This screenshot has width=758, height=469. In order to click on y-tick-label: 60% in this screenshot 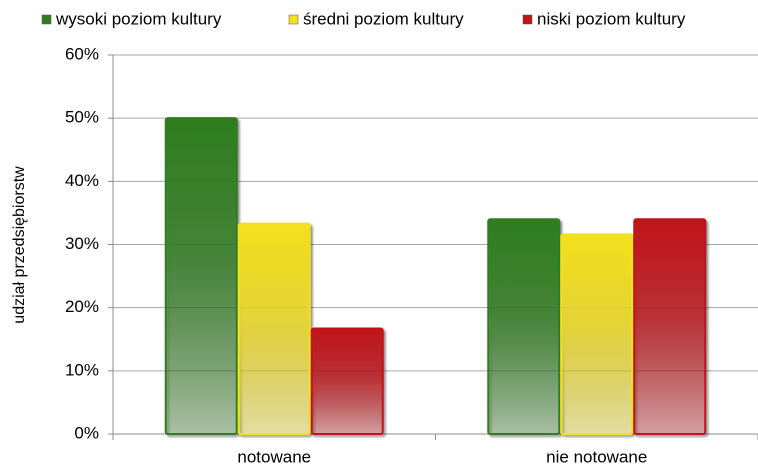, I will do `click(82, 53)`.